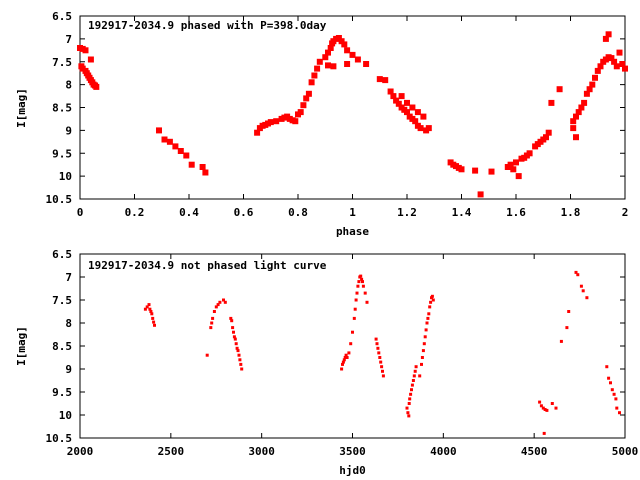 The image size is (640, 480). What do you see at coordinates (80, 212) in the screenshot?
I see `x-tick-label: 0` at bounding box center [80, 212].